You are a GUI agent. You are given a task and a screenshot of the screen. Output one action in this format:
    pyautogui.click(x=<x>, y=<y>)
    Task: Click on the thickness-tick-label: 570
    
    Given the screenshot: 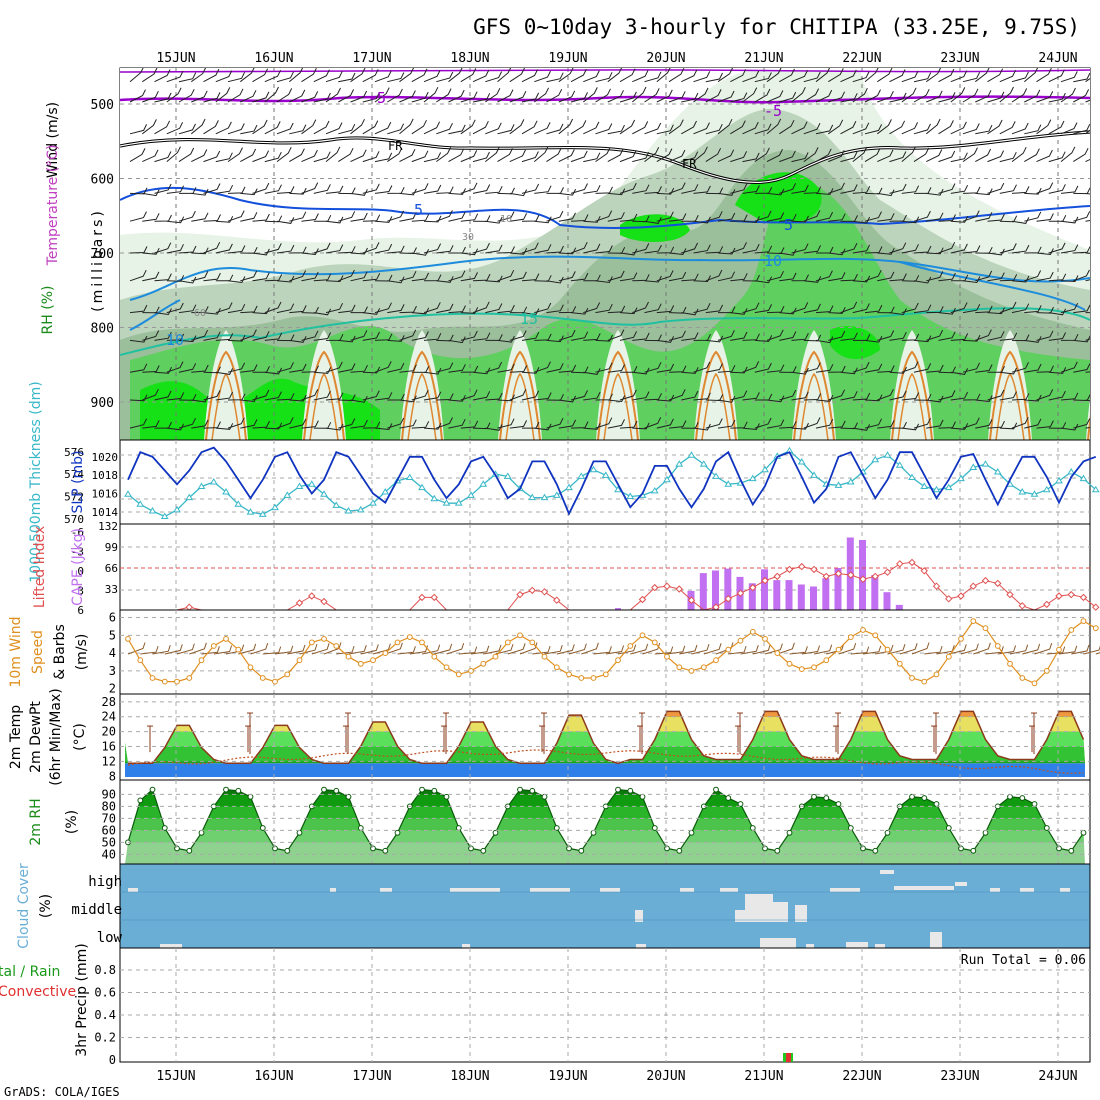 What is the action you would take?
    pyautogui.click(x=74, y=519)
    